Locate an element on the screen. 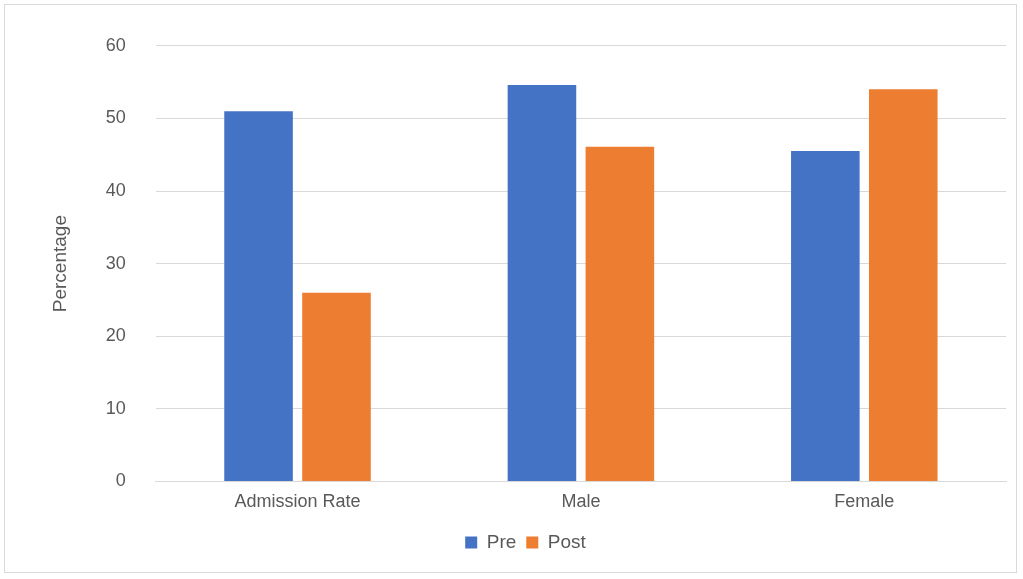 The height and width of the screenshot is (579, 1023). y-axis-title: Percentage is located at coordinates (59, 264).